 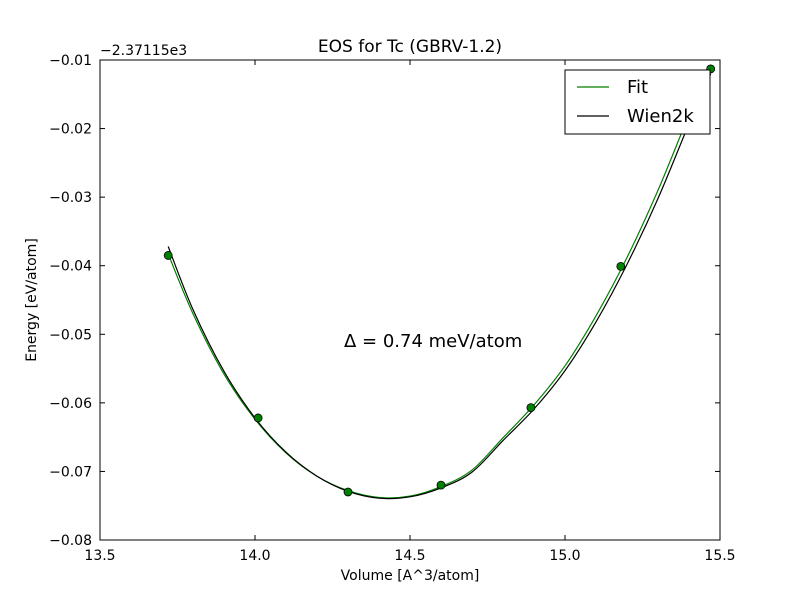 I want to click on x-tick-label: 15.0, so click(x=564, y=556).